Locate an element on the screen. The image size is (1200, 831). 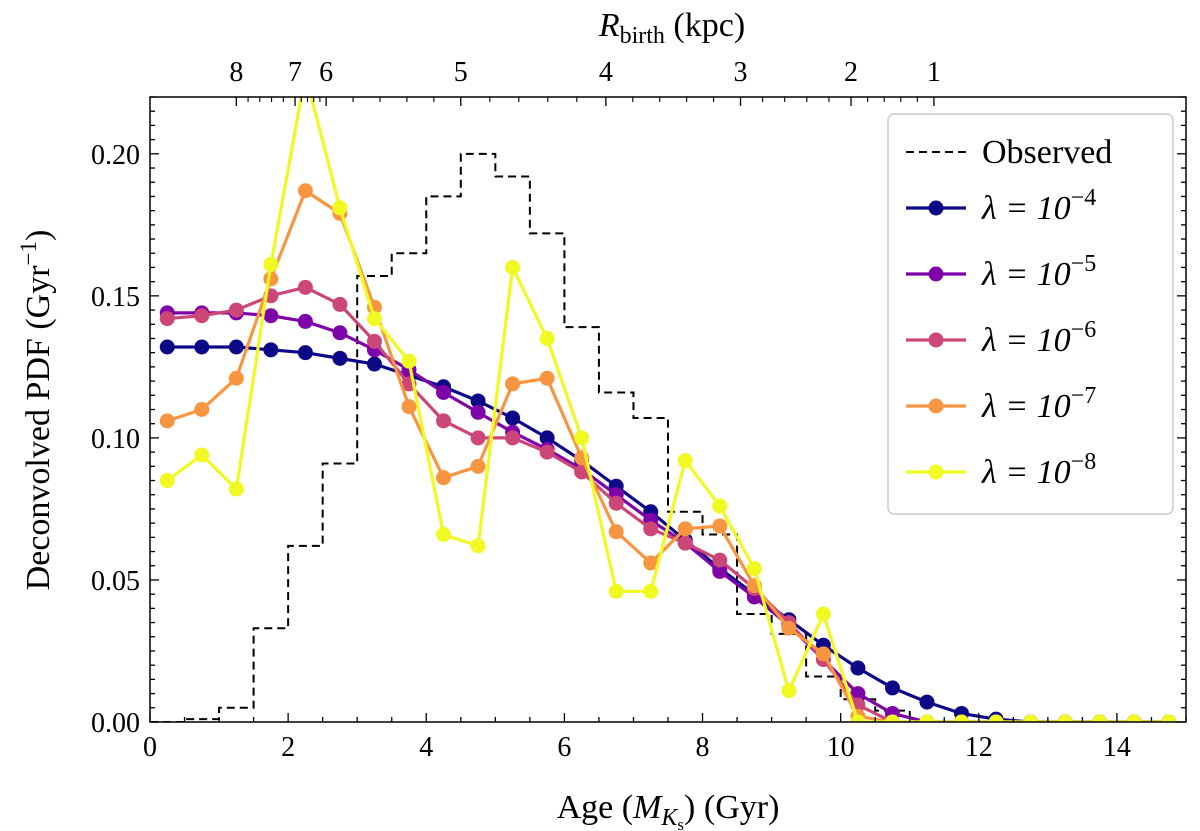
legend-label: λ = 10−5 is located at coordinates (1038, 272).